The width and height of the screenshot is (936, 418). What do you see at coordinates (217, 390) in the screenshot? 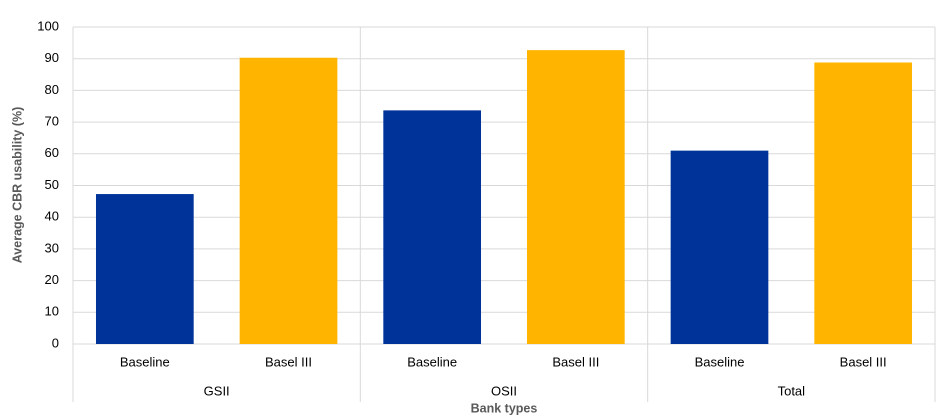
I see `group-label: GSII` at bounding box center [217, 390].